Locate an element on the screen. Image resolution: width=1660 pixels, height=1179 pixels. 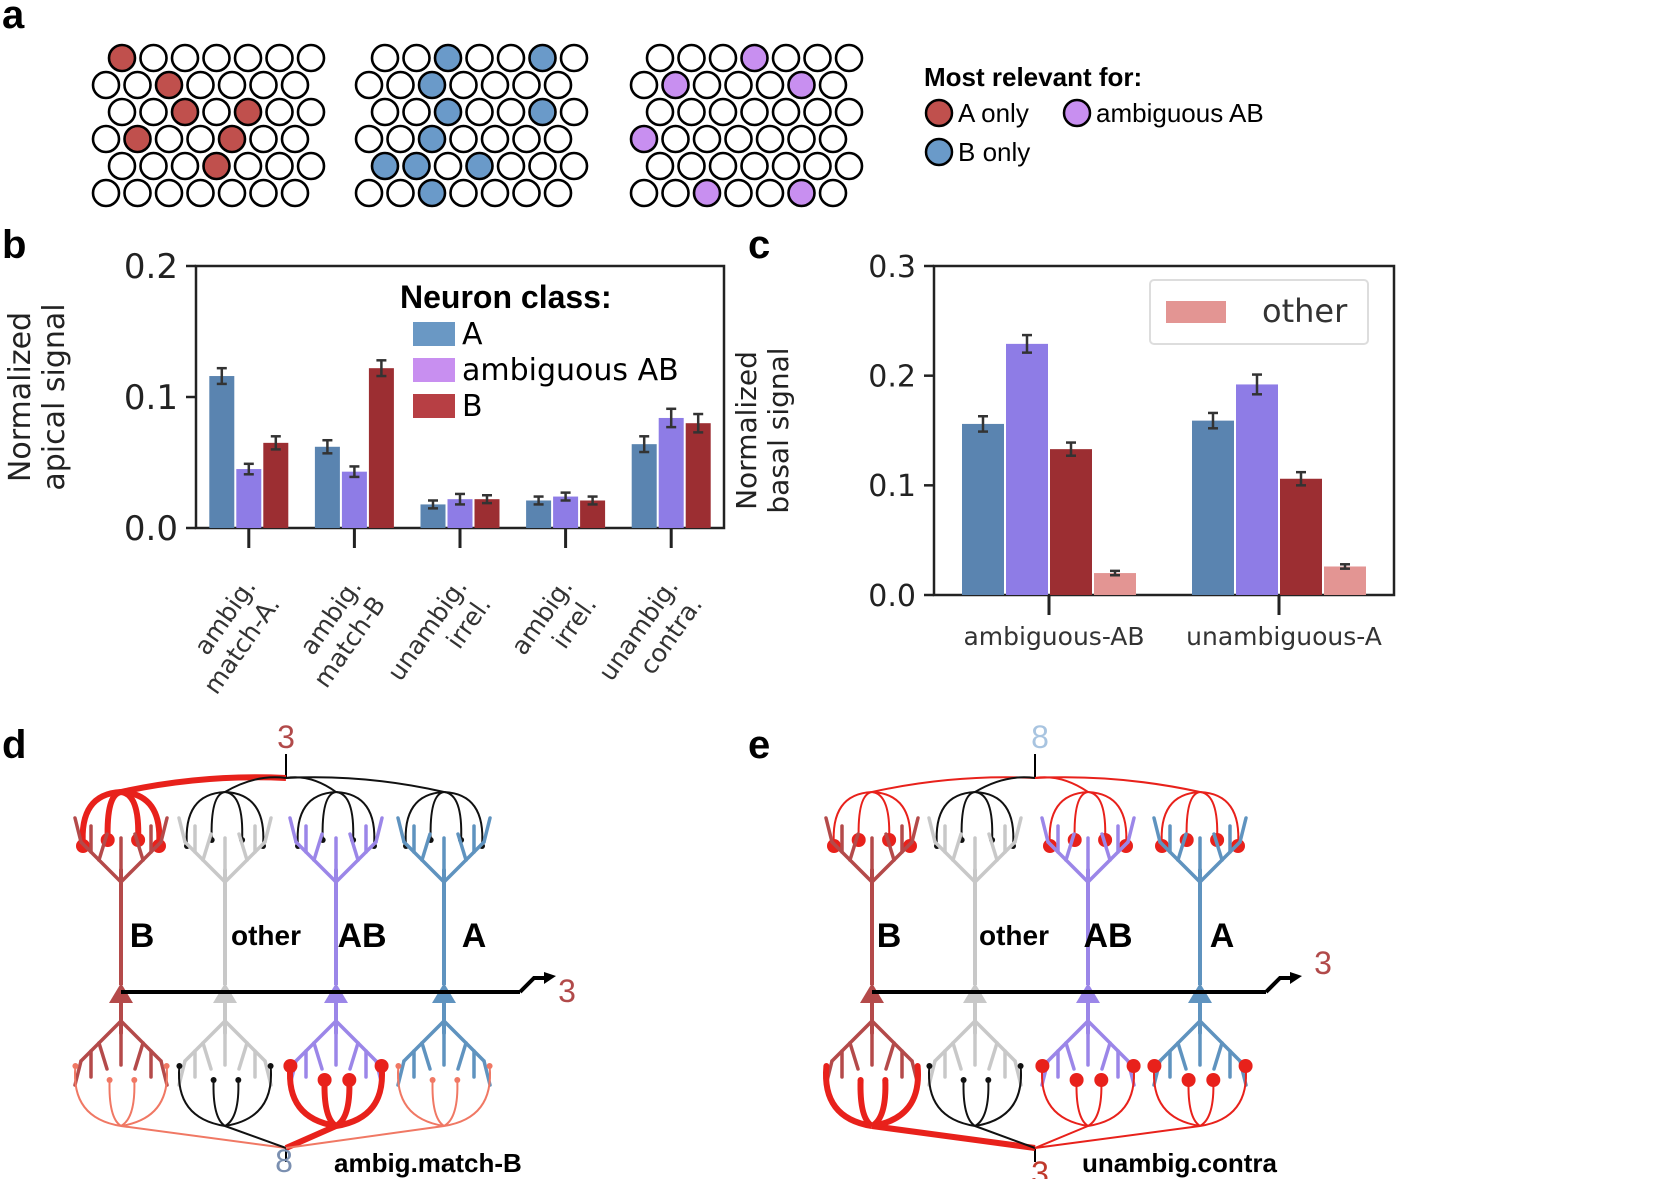
panel-label-b: b is located at coordinates (14, 245).